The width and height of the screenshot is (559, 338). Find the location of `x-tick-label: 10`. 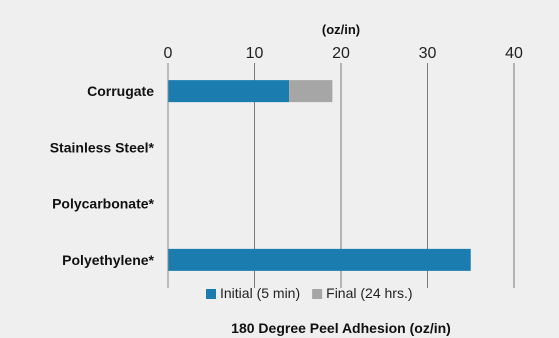

x-tick-label: 10 is located at coordinates (255, 53).